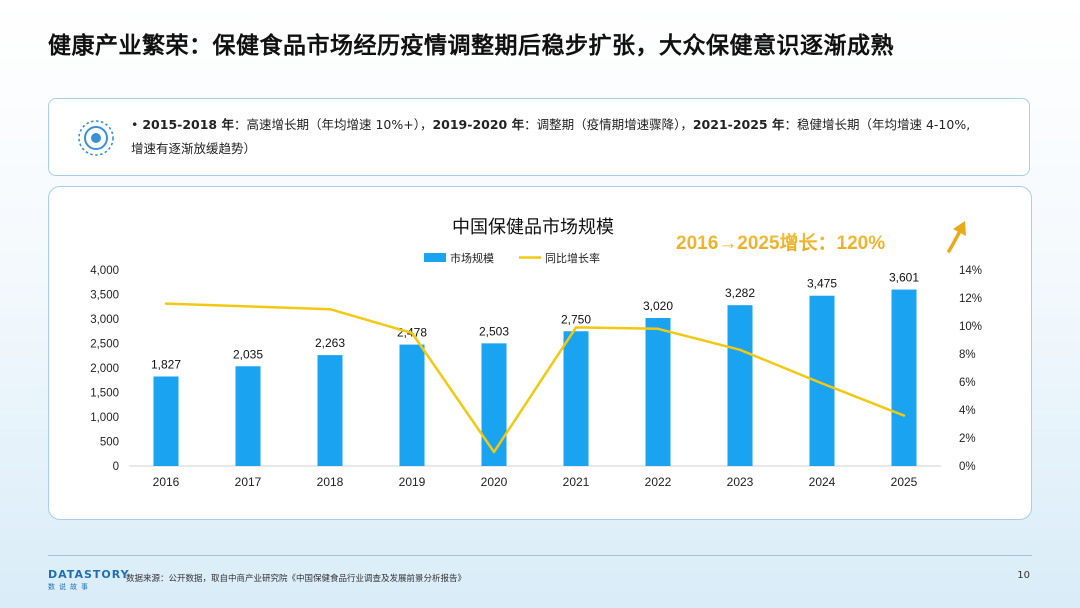 The width and height of the screenshot is (1080, 608). I want to click on y-left-tick-label: 1,000, so click(104, 418).